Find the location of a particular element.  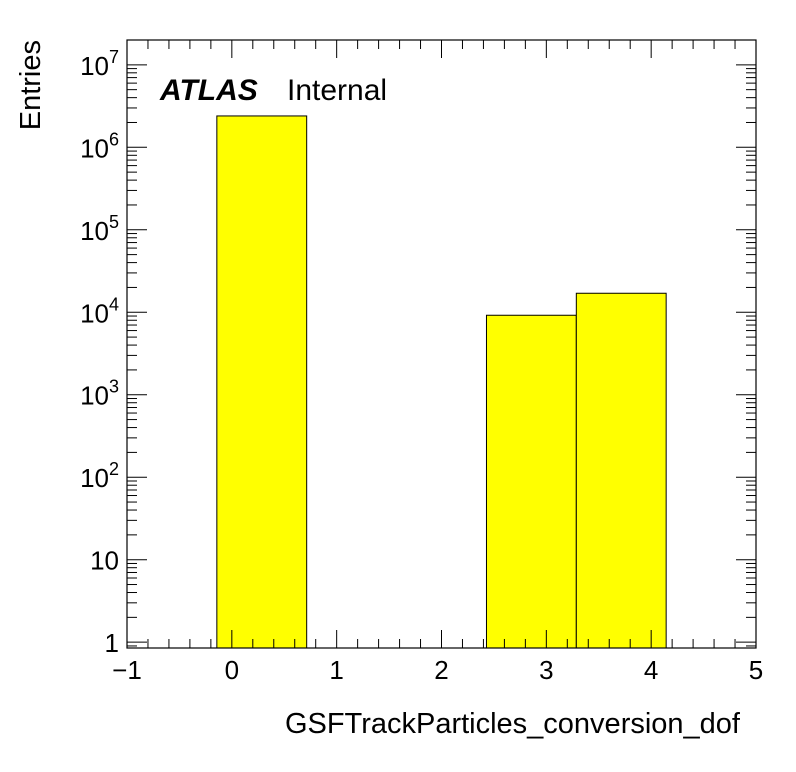

y-tick-label: 10⁶ is located at coordinates (99, 146).